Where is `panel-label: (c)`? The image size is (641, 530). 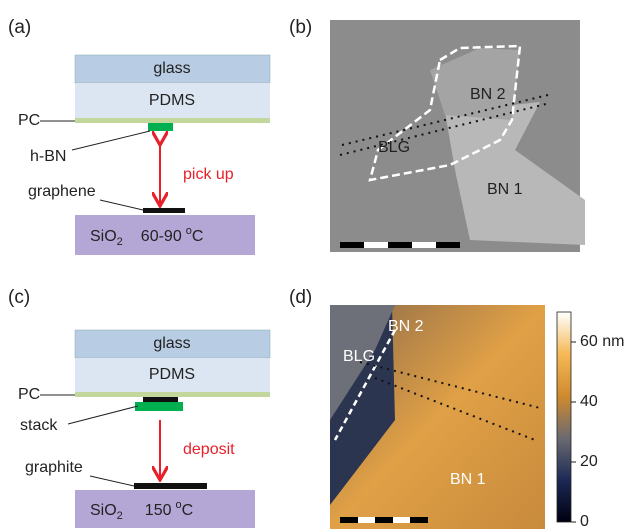
panel-label: (c) is located at coordinates (19, 297).